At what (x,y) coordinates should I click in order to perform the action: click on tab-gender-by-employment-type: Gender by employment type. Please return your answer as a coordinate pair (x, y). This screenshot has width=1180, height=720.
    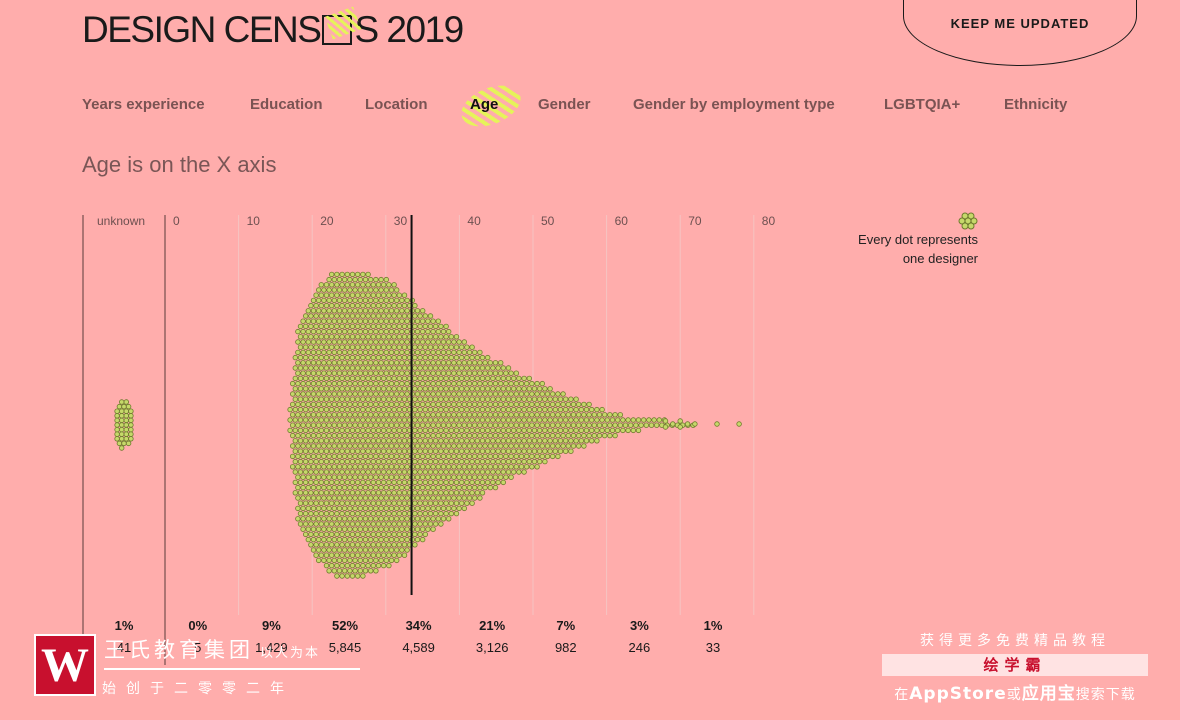
    Looking at the image, I should click on (734, 104).